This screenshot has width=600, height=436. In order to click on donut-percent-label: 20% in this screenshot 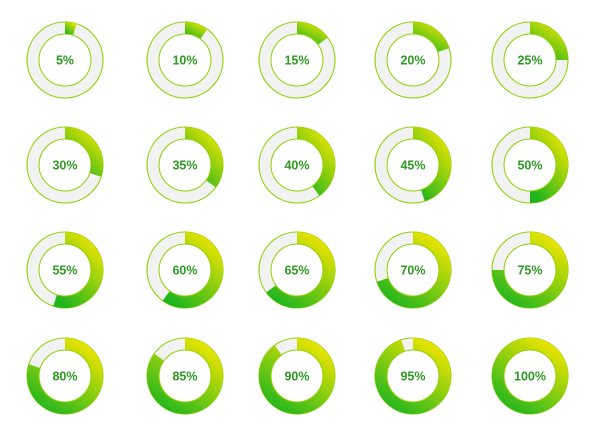, I will do `click(412, 61)`.